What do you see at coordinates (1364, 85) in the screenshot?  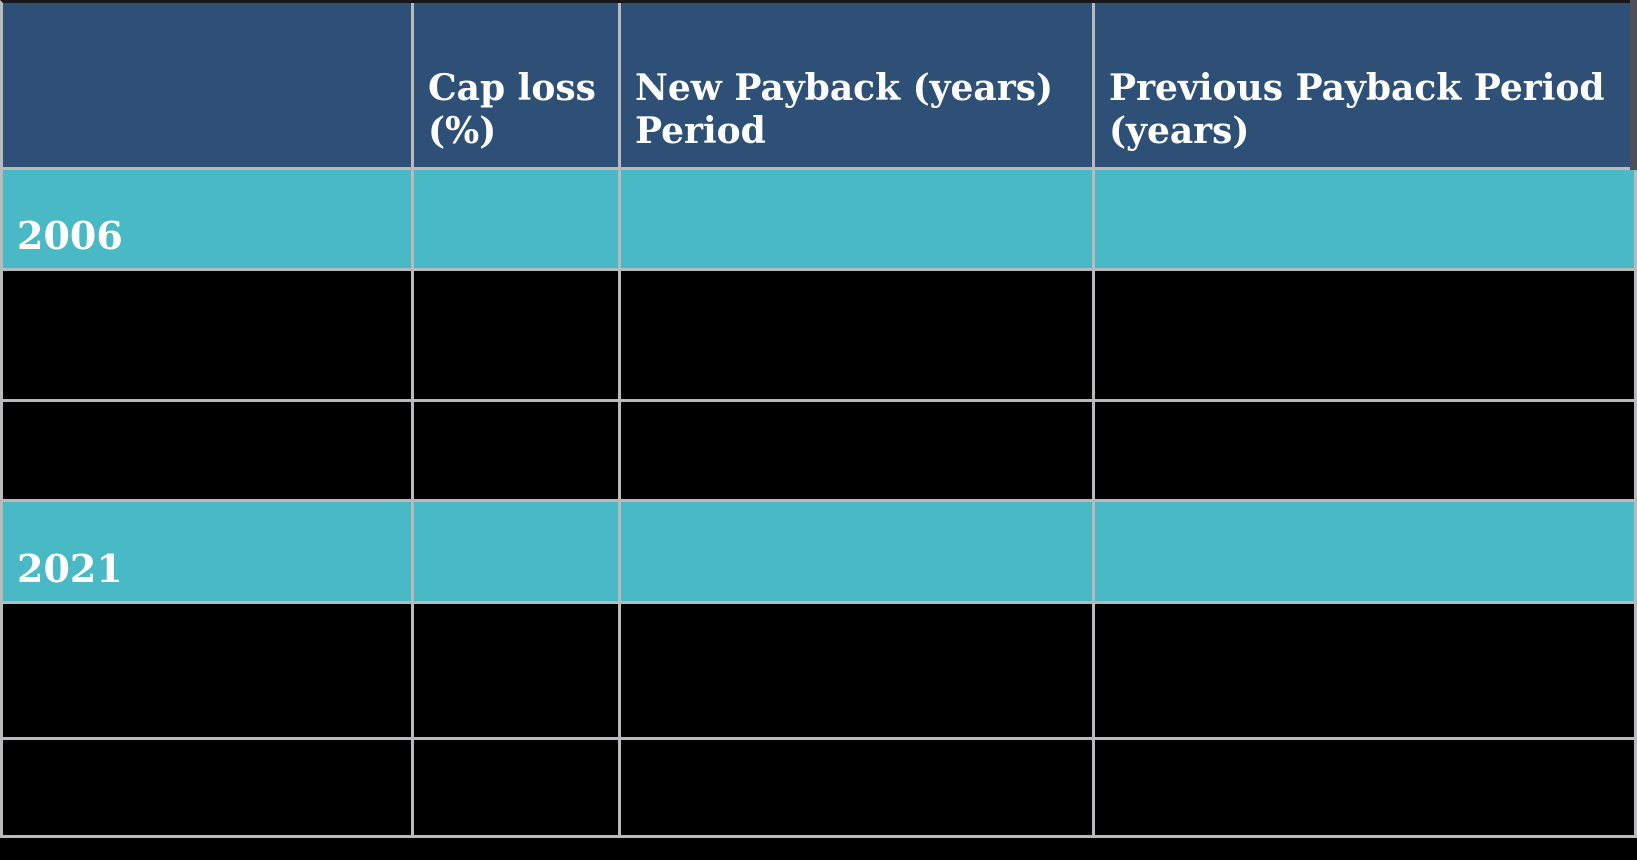 I see `header-cell-previous-payback-period: Previous Payback Period (years)` at bounding box center [1364, 85].